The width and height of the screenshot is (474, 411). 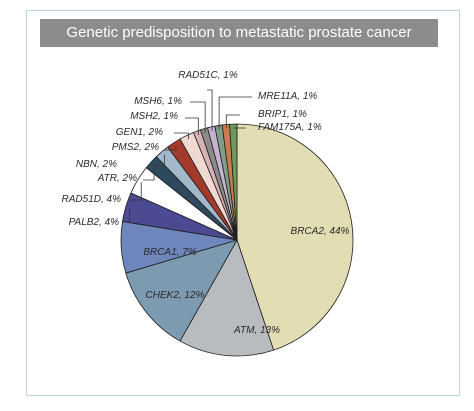 I want to click on slice-label: BRCA1, 7%, so click(x=169, y=252).